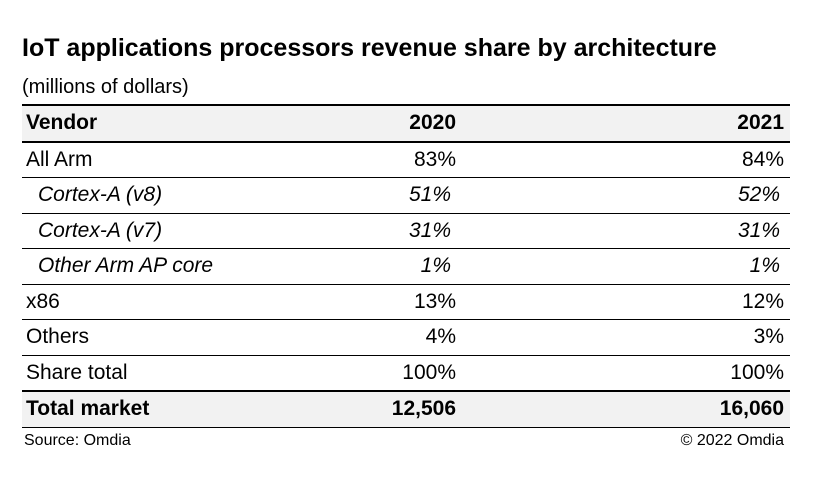 The image size is (822, 500). I want to click on cell-value: 12%, so click(708, 302).